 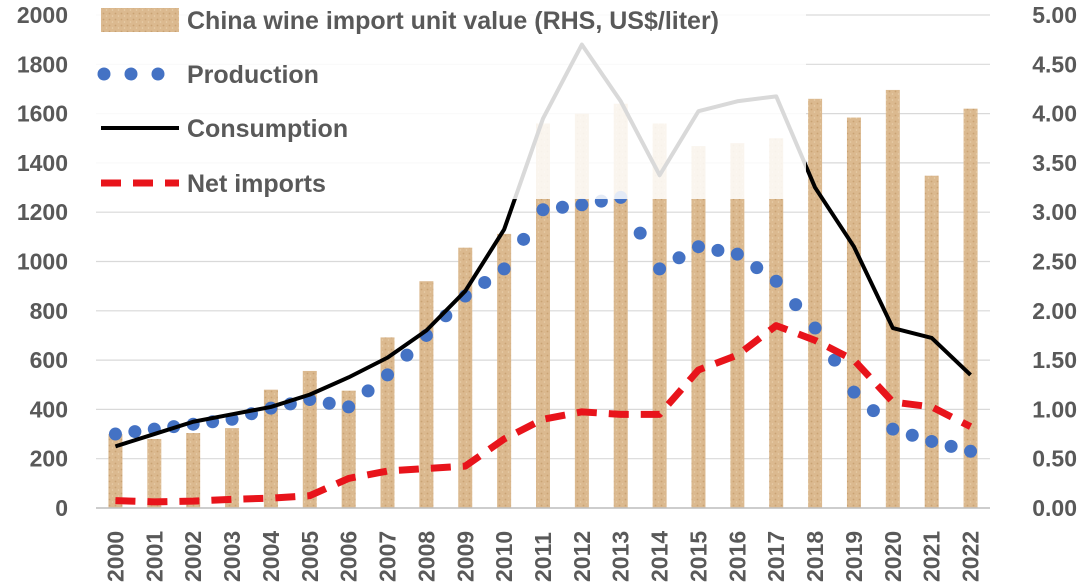 I want to click on bar-2013, so click(x=620, y=306).